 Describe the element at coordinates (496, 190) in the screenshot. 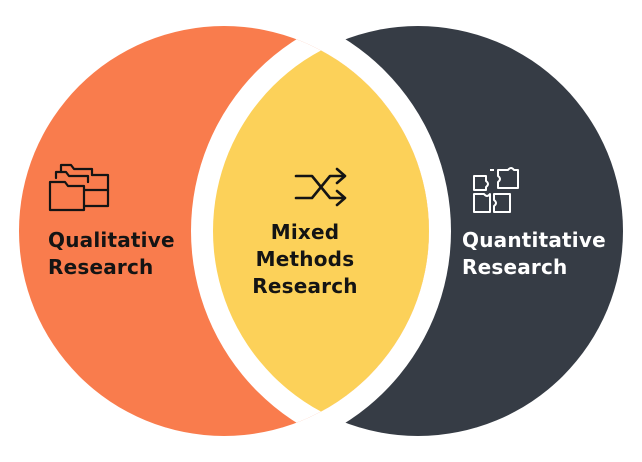

I see `puzzle-pieces-icon` at that location.